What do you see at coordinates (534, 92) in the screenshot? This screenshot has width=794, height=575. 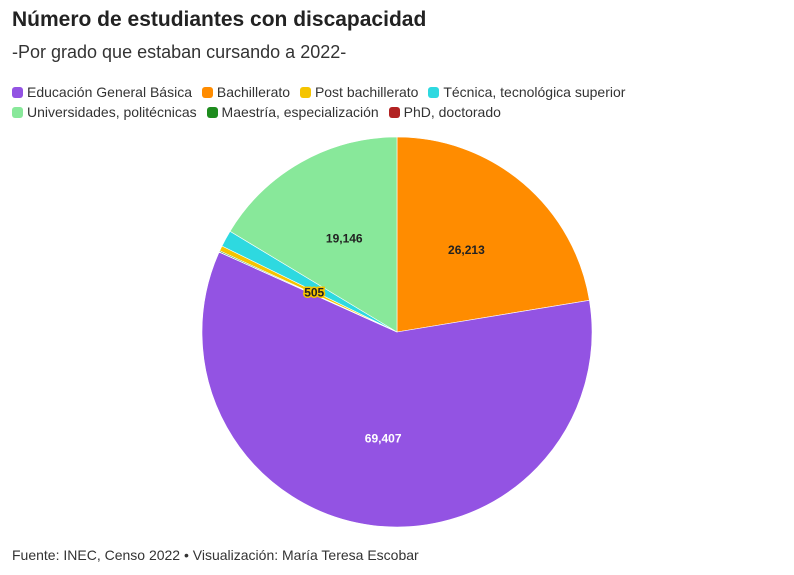 I see `legend-label: Técnica, tecnológica superior` at bounding box center [534, 92].